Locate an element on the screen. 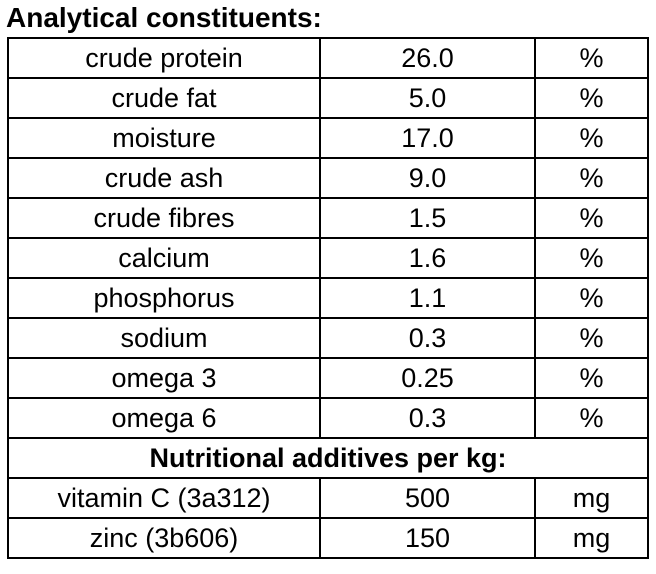 The width and height of the screenshot is (656, 574). table-row: sodium 0.3 % is located at coordinates (328, 338).